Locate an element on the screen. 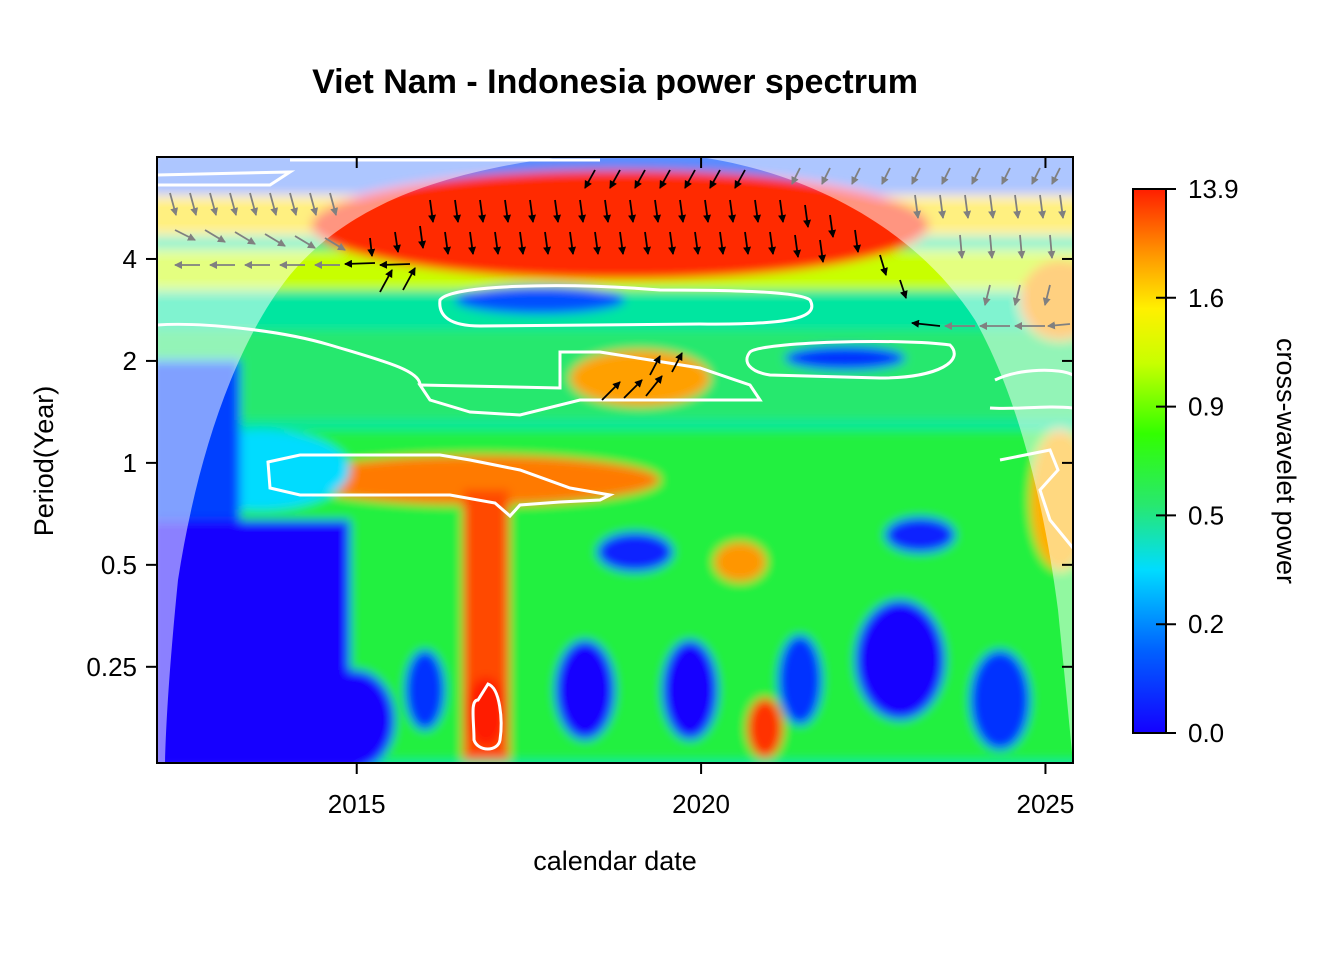 This screenshot has width=1344, height=960. colorbar-label: cross-wavelet power is located at coordinates (1286, 461).